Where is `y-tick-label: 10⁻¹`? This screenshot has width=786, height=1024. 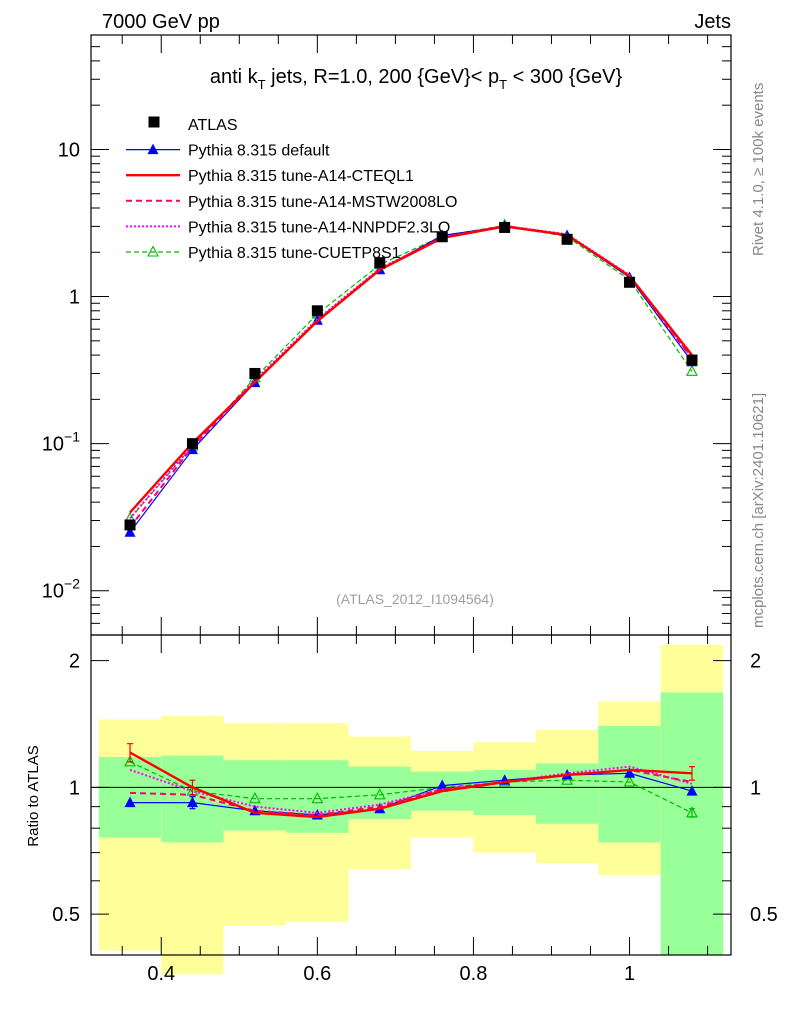 y-tick-label: 10⁻¹ is located at coordinates (61, 442).